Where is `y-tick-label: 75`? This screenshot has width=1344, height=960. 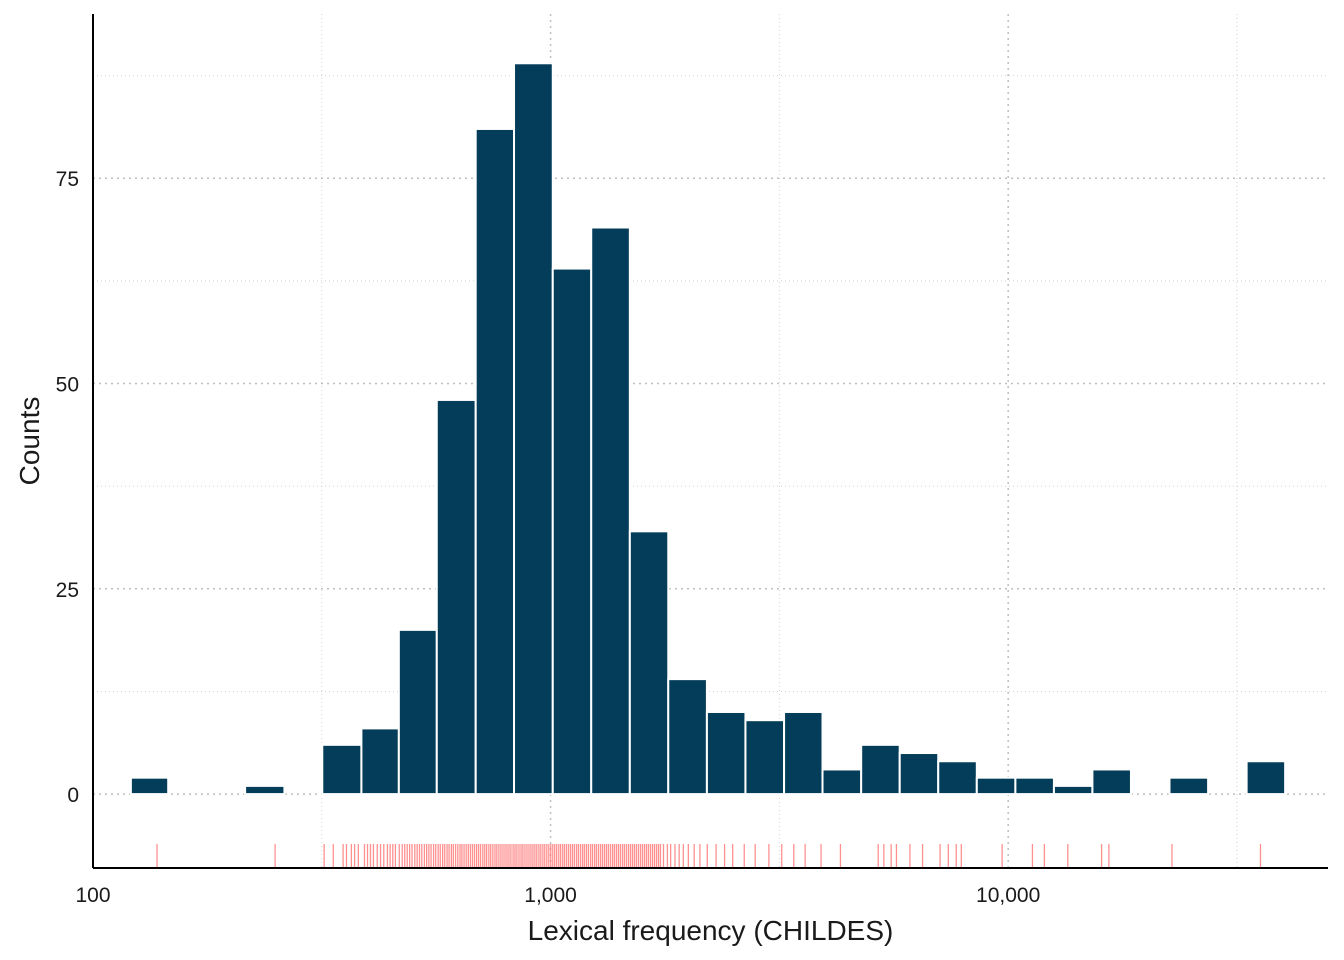 y-tick-label: 75 is located at coordinates (67, 179).